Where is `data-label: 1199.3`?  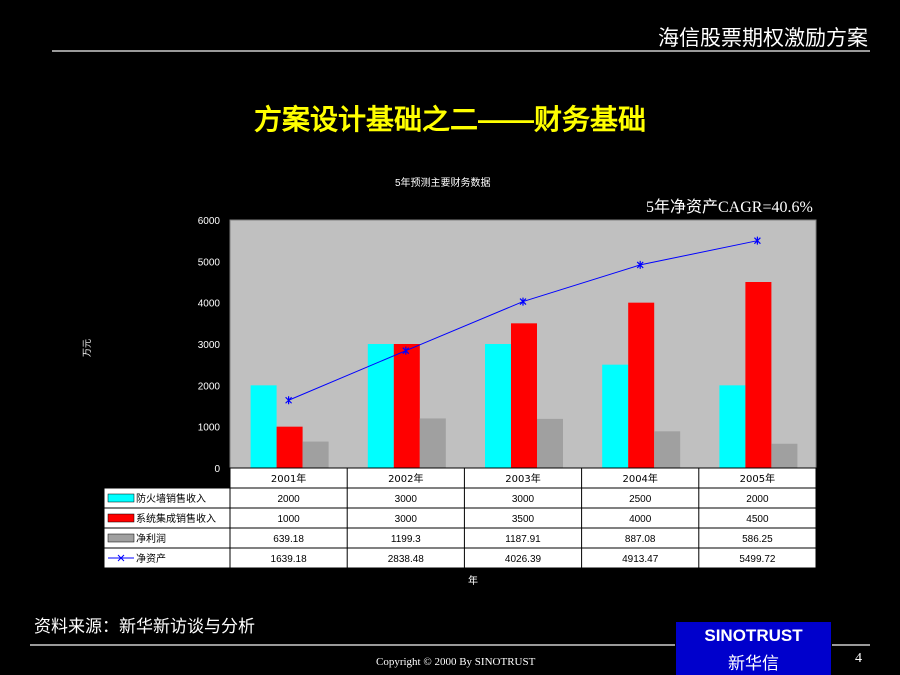
data-label: 1199.3 is located at coordinates (406, 539).